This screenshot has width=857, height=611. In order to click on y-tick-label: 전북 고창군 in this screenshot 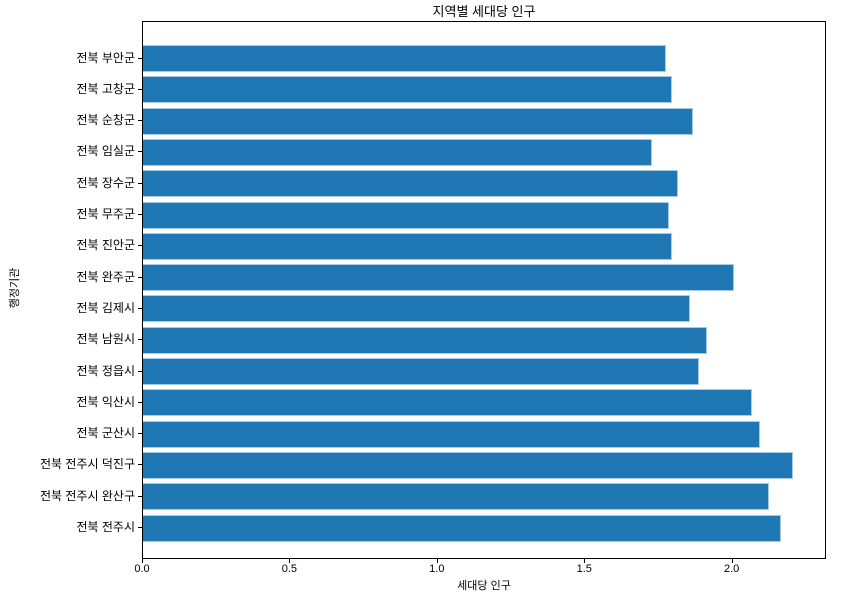, I will do `click(105, 88)`.